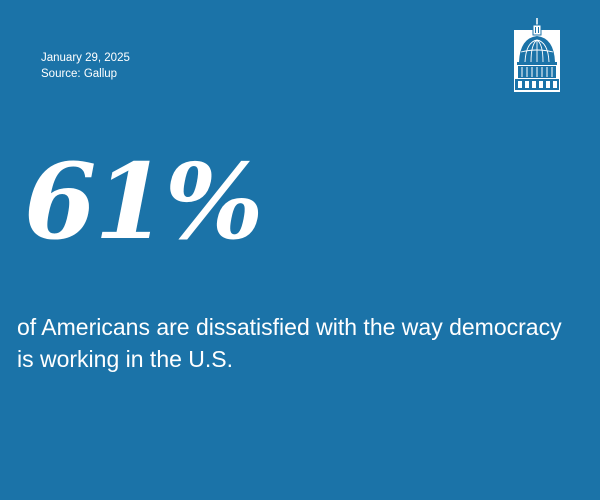  Describe the element at coordinates (79, 74) in the screenshot. I see `source-text: Source: Gallup` at that location.